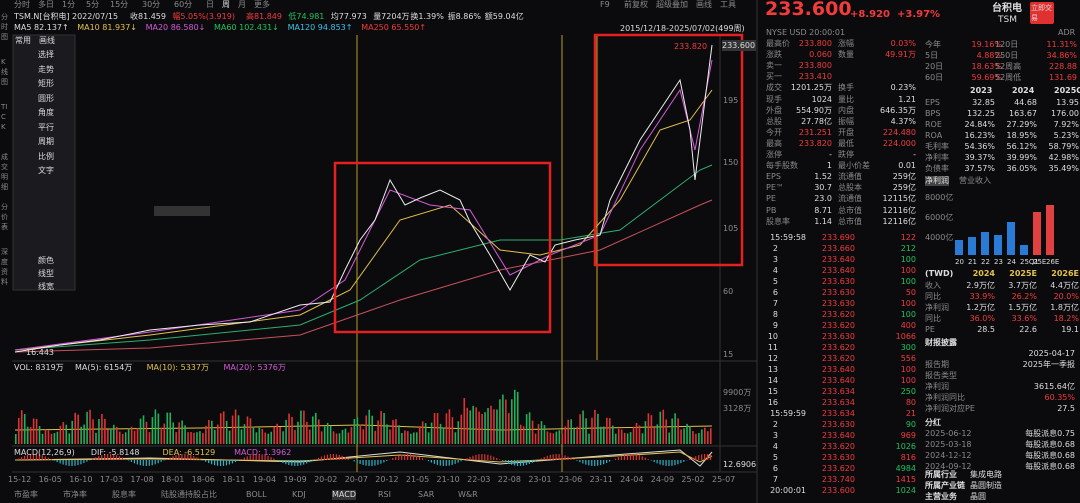 The width and height of the screenshot is (1080, 503). I want to click on nav-tab: 1分, so click(69, 4).